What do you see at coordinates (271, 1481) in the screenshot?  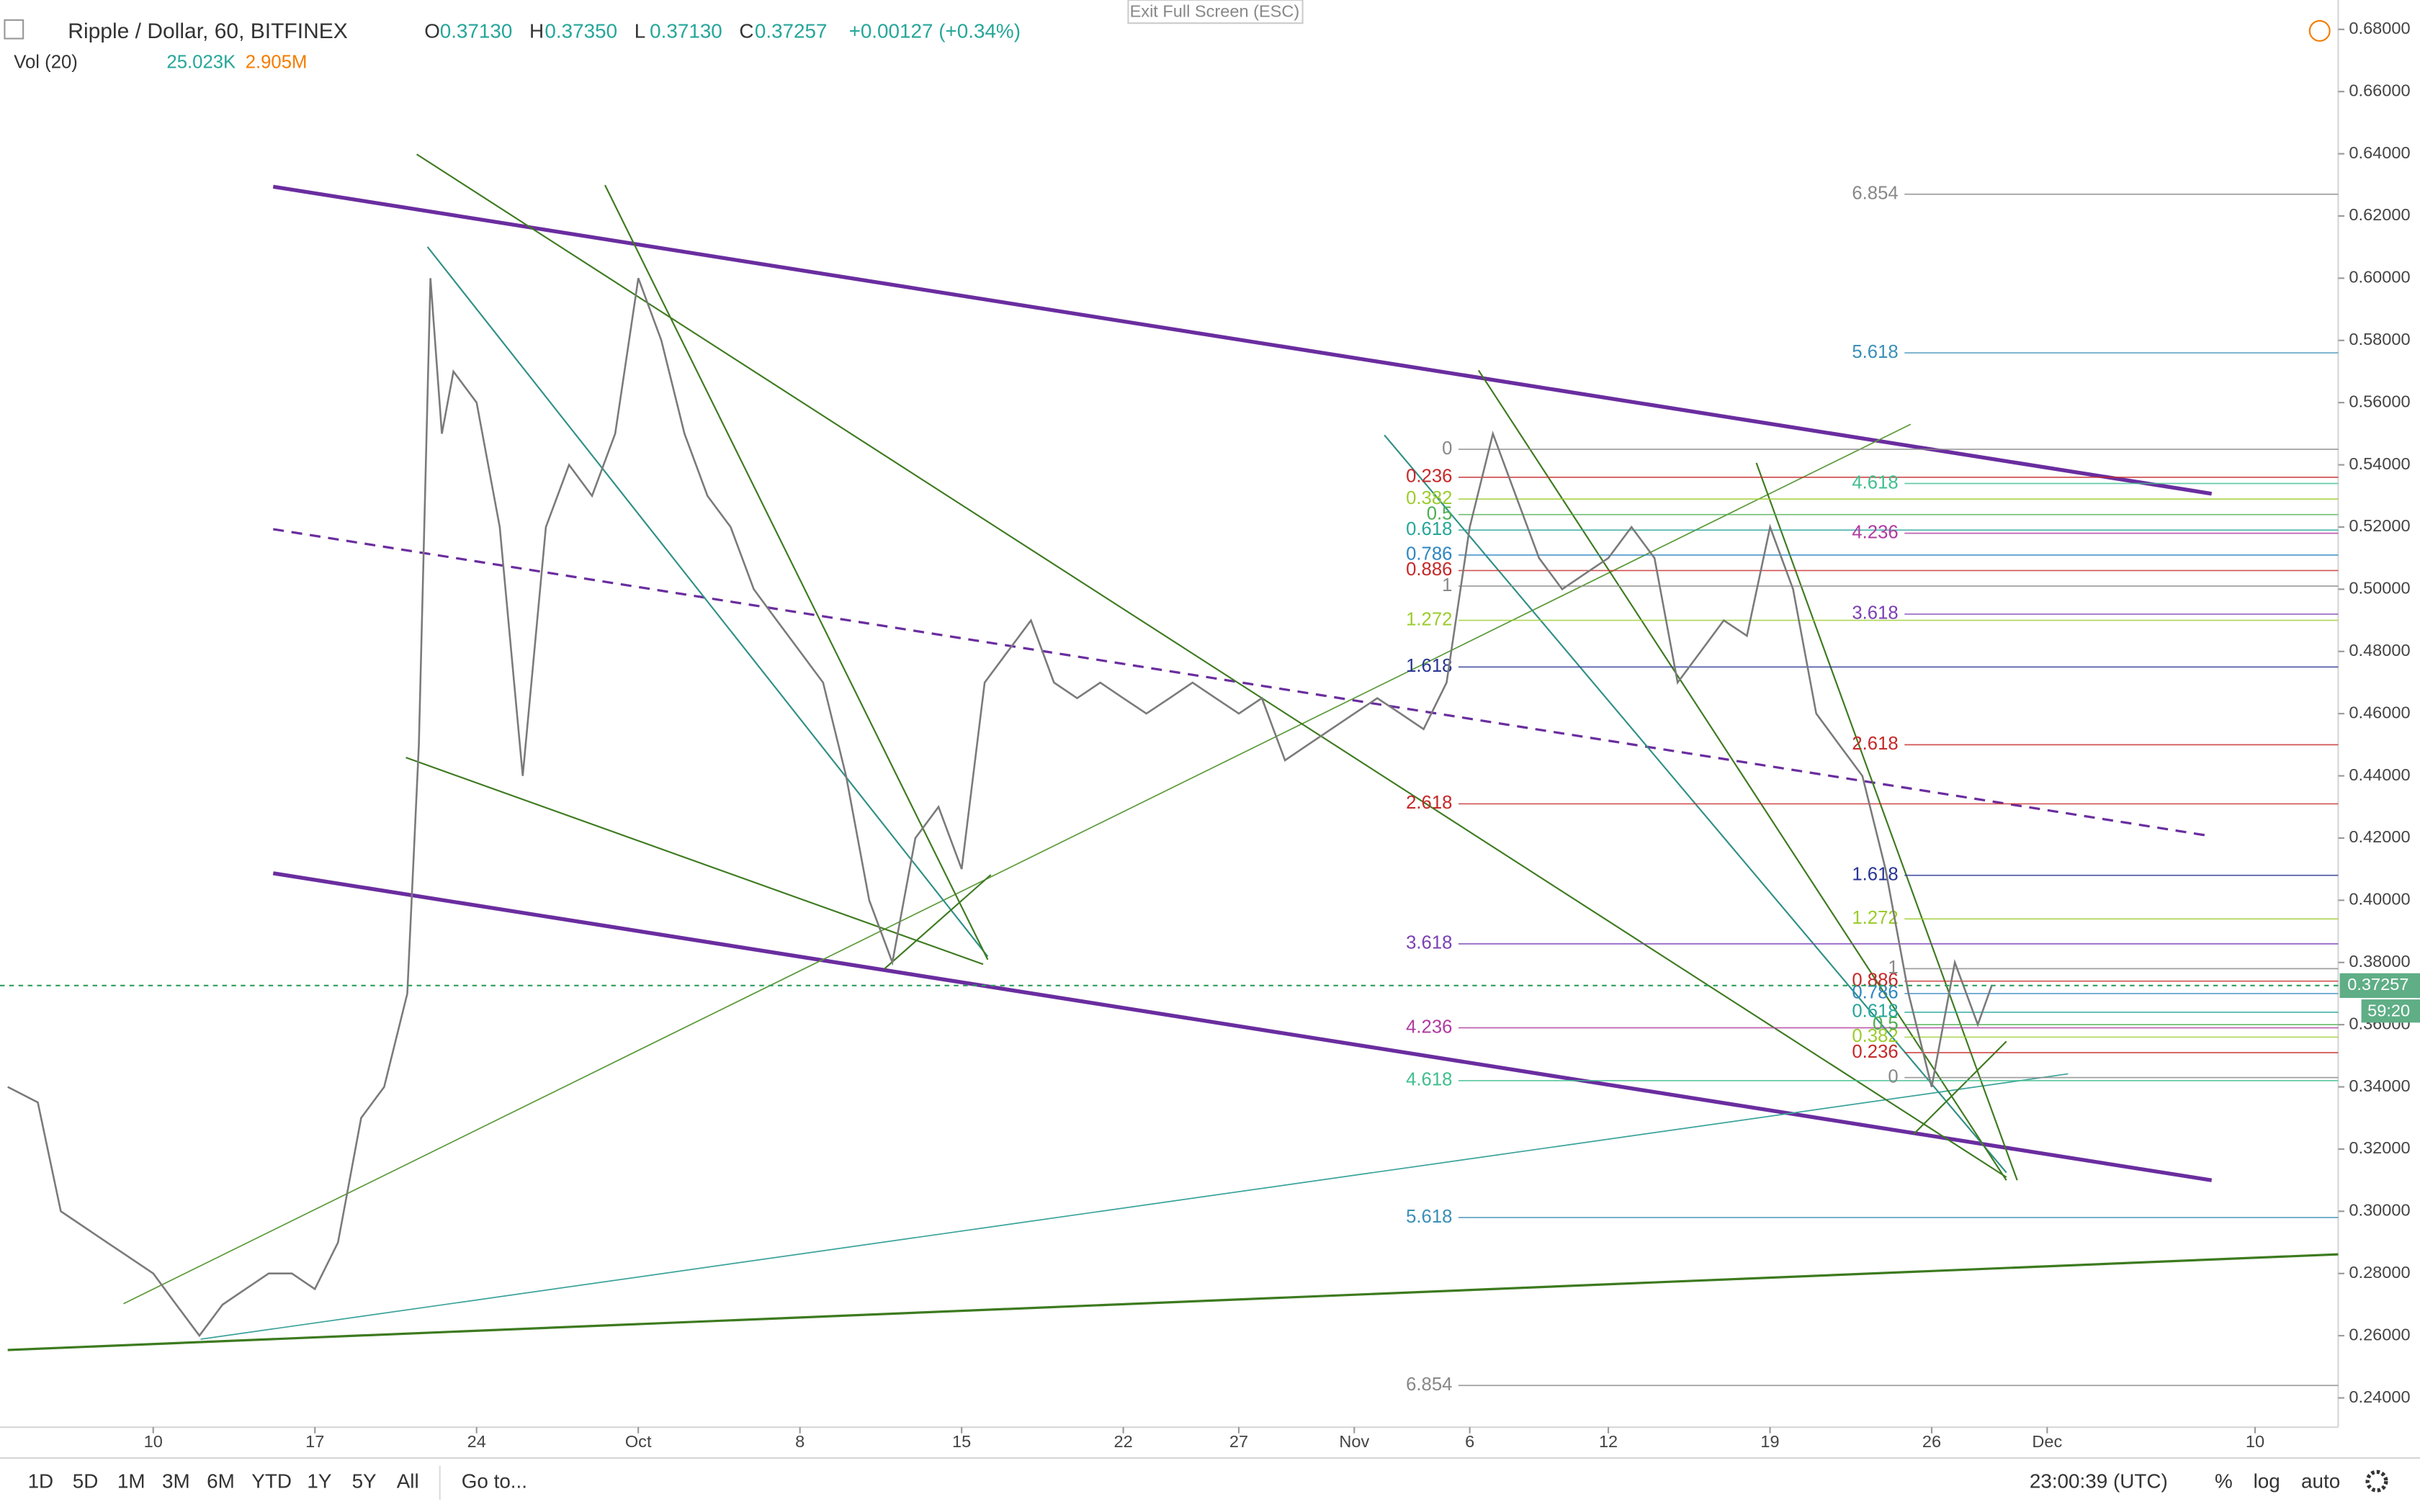 I see `range-button: YTD` at bounding box center [271, 1481].